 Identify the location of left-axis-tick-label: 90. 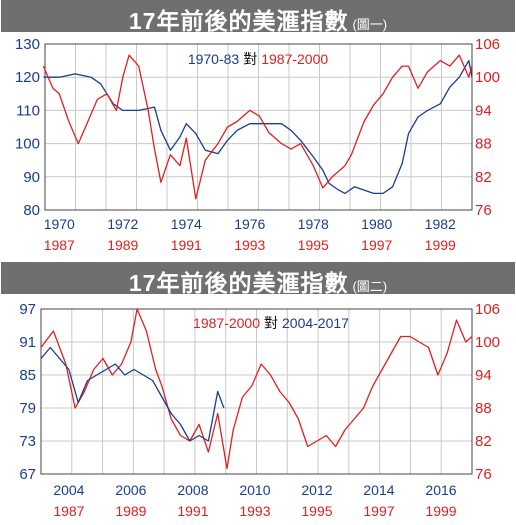
(31, 177).